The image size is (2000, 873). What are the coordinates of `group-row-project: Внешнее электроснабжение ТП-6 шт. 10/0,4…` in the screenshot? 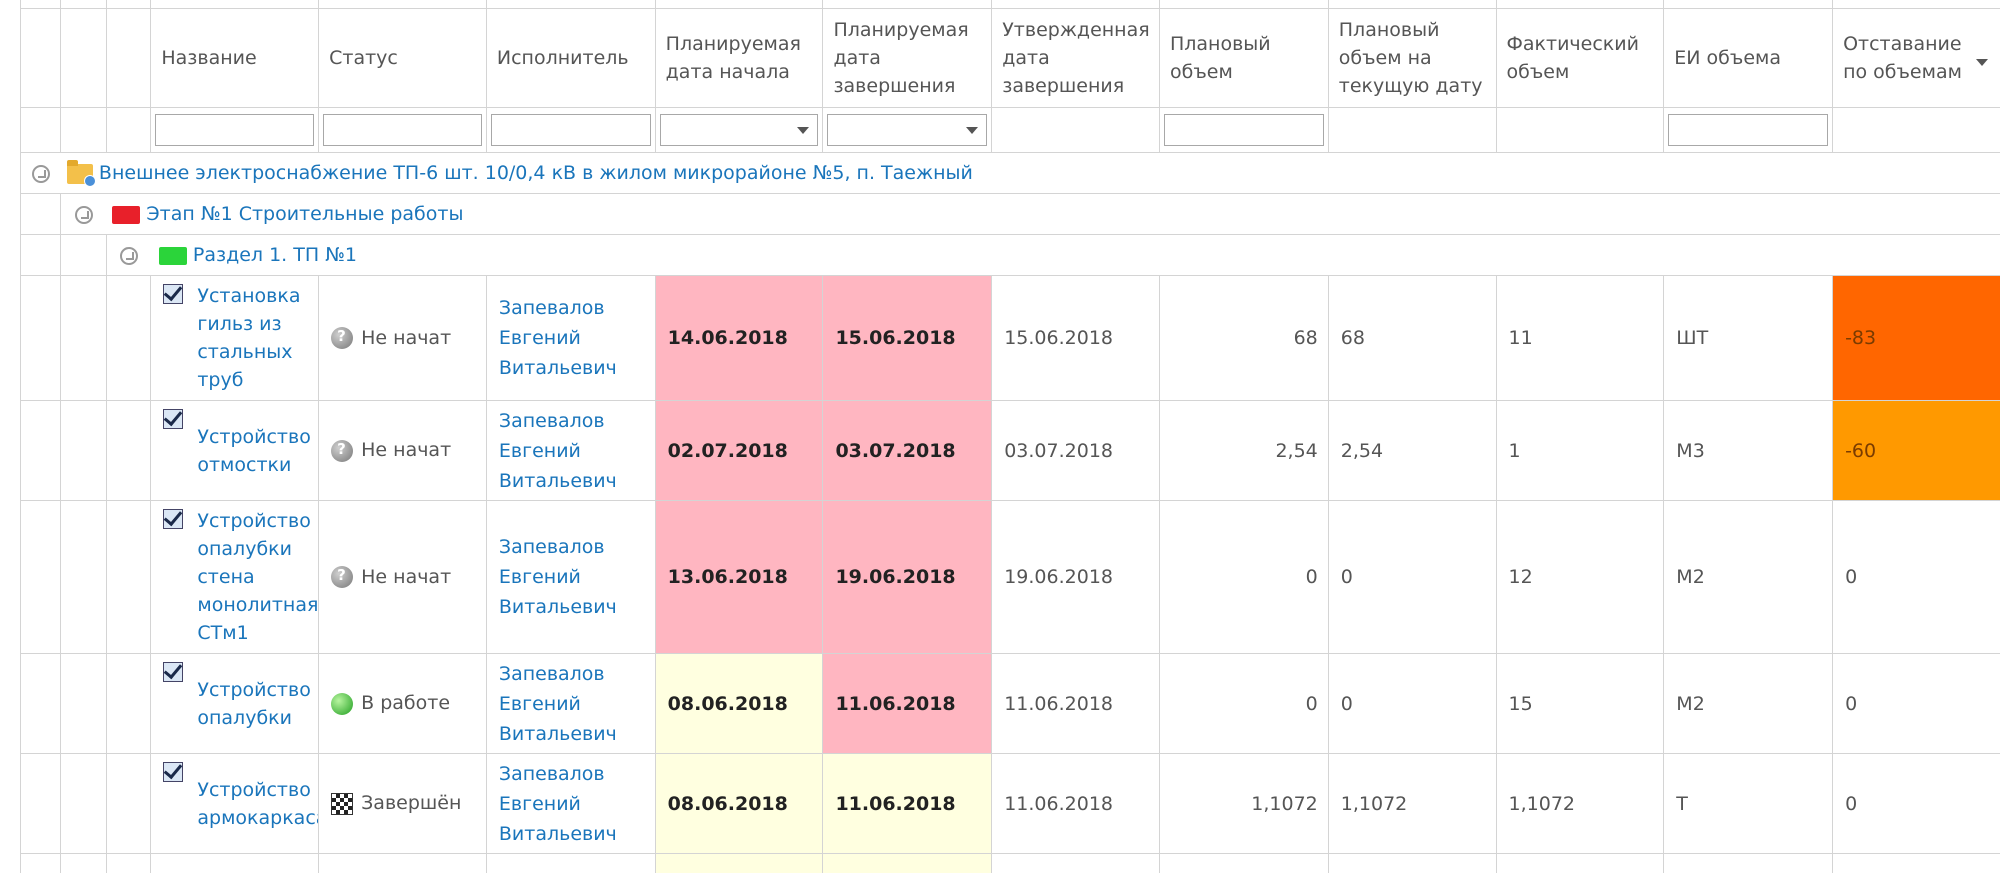 It's located at (1010, 173).